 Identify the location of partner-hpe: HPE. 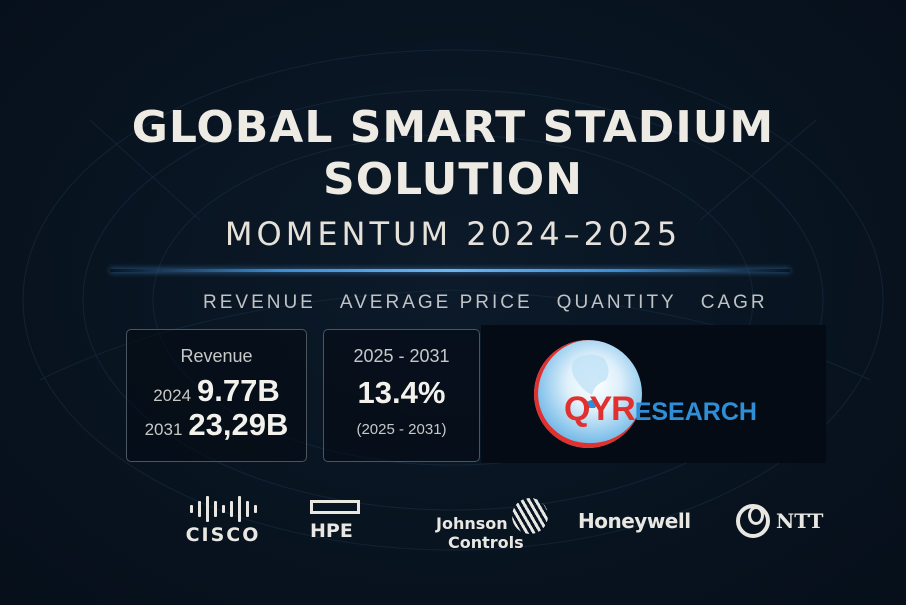
(335, 521).